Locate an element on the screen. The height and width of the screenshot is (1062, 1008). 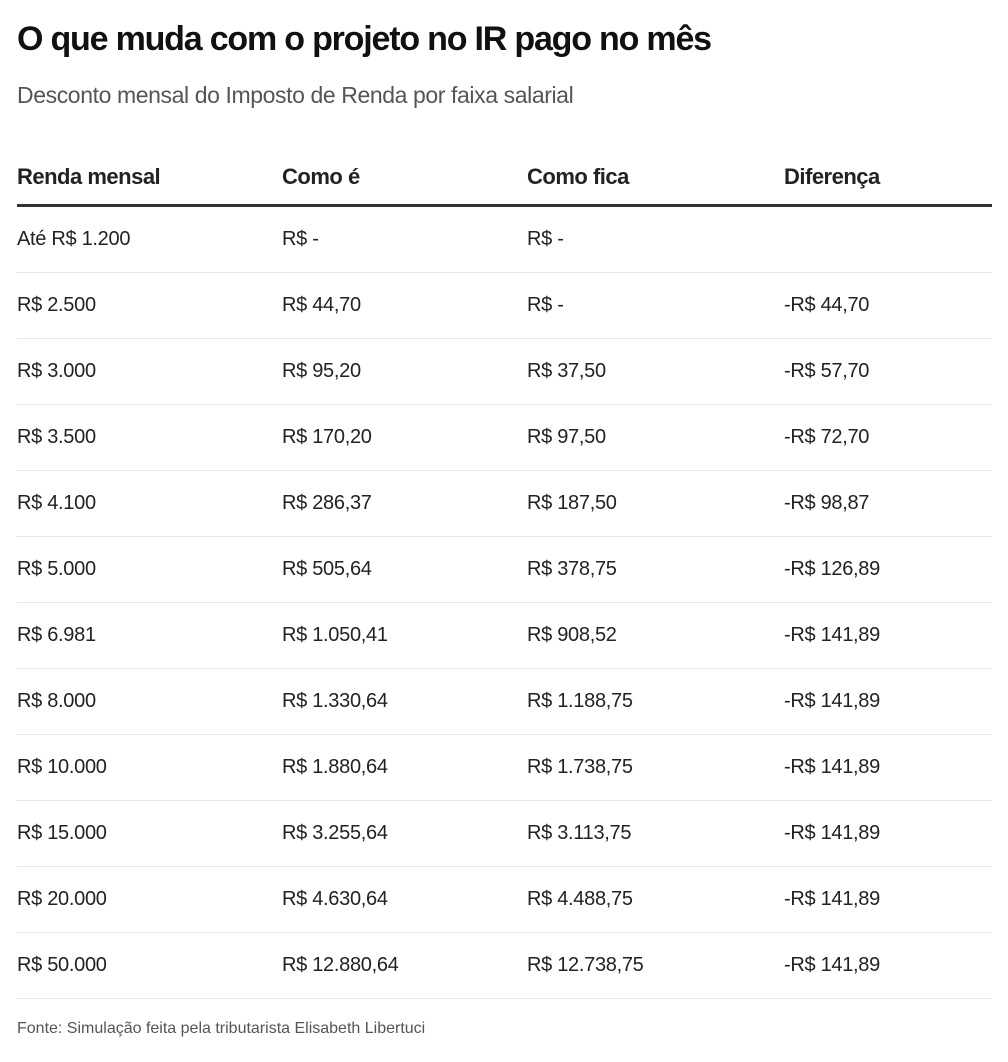
cell-como-fica: R$ 187,50 is located at coordinates (572, 503).